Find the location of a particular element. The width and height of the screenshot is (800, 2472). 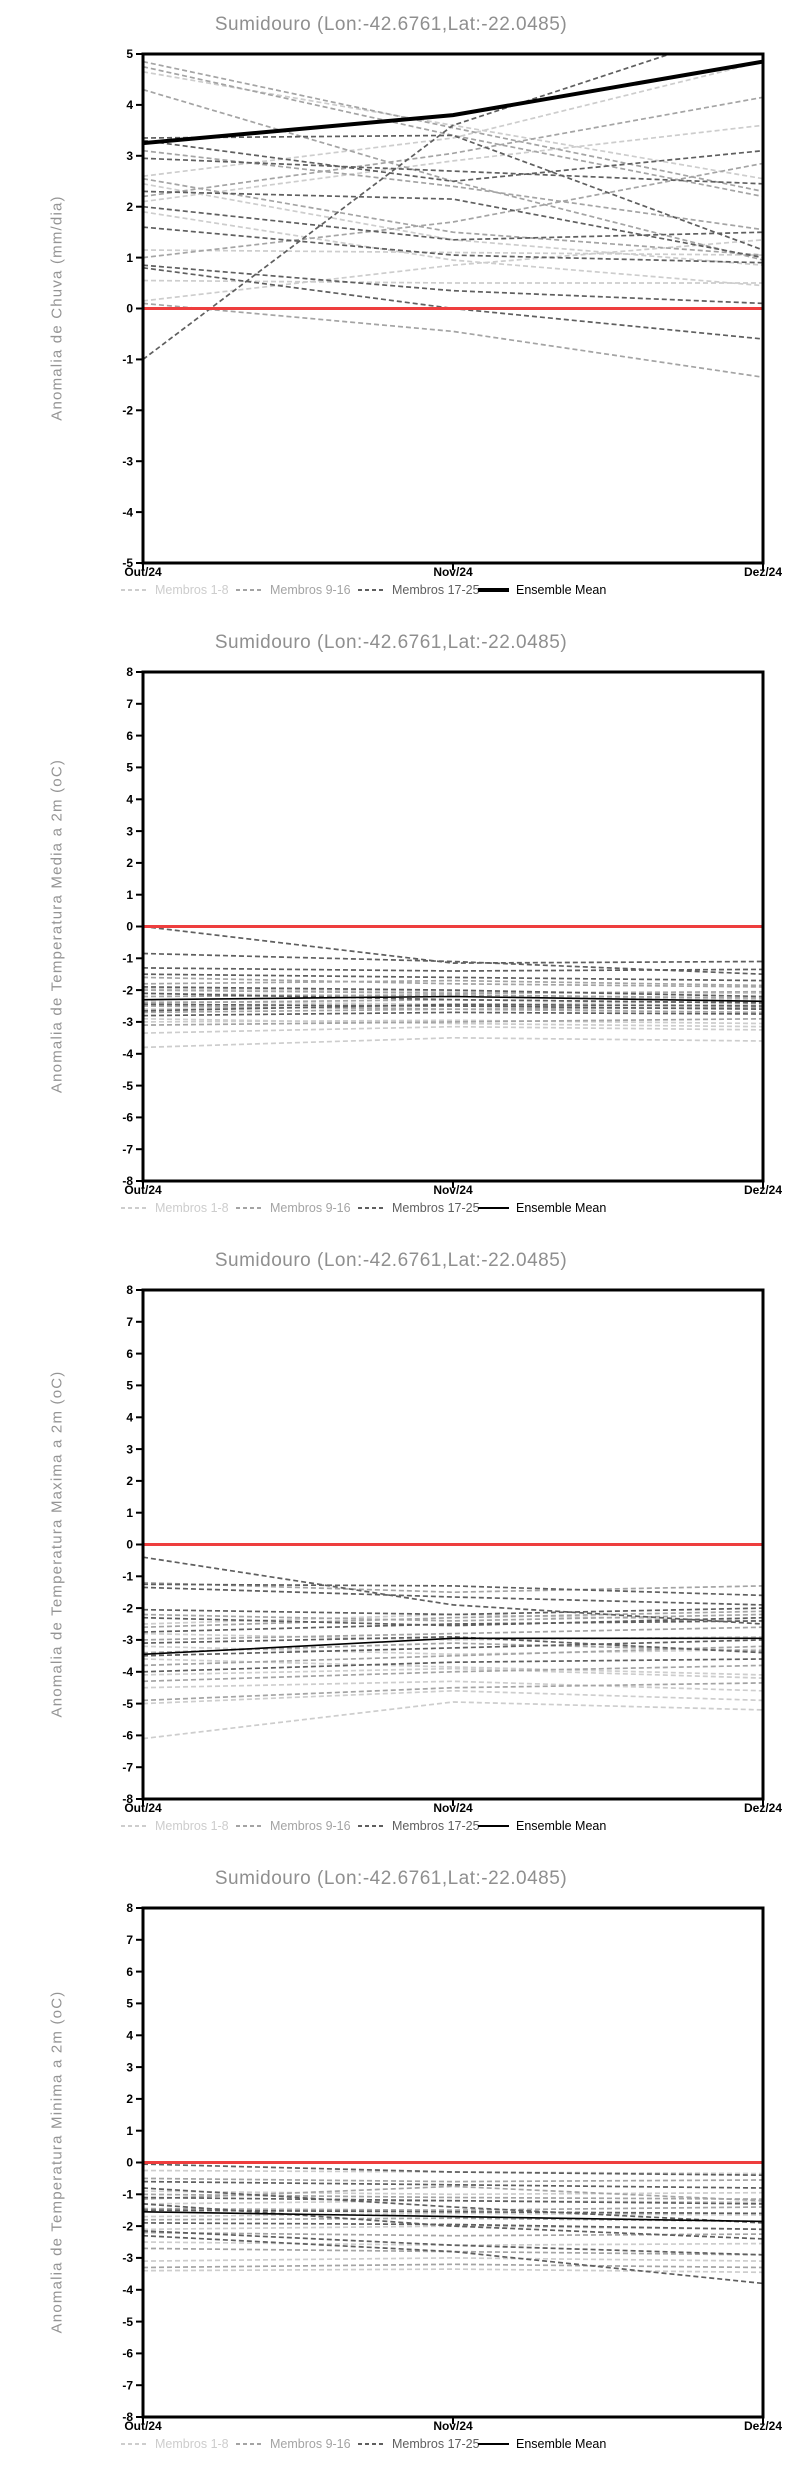

y-tick-label: -6 is located at coordinates (127, 1118).